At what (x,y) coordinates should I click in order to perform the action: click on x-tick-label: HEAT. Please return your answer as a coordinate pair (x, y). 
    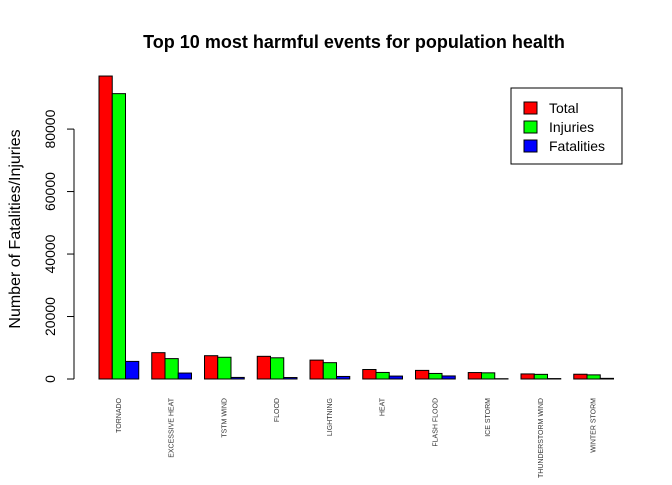
    Looking at the image, I should click on (383, 406).